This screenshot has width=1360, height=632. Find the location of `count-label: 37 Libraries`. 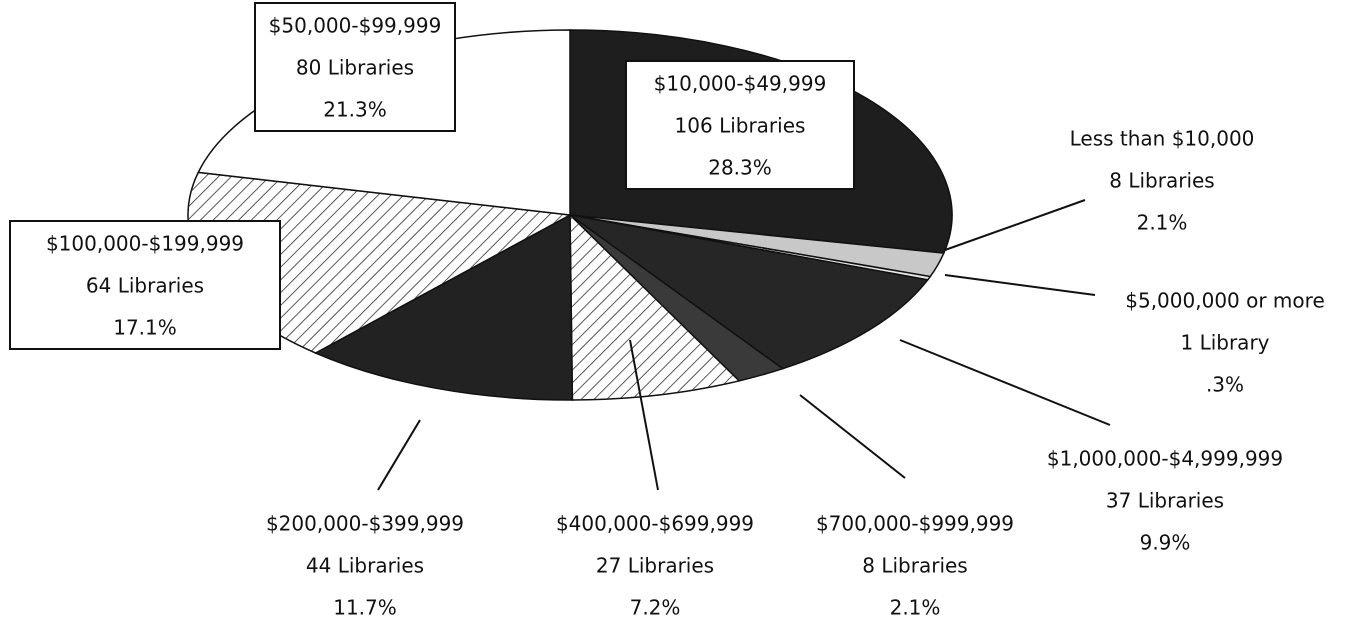

count-label: 37 Libraries is located at coordinates (1165, 501).